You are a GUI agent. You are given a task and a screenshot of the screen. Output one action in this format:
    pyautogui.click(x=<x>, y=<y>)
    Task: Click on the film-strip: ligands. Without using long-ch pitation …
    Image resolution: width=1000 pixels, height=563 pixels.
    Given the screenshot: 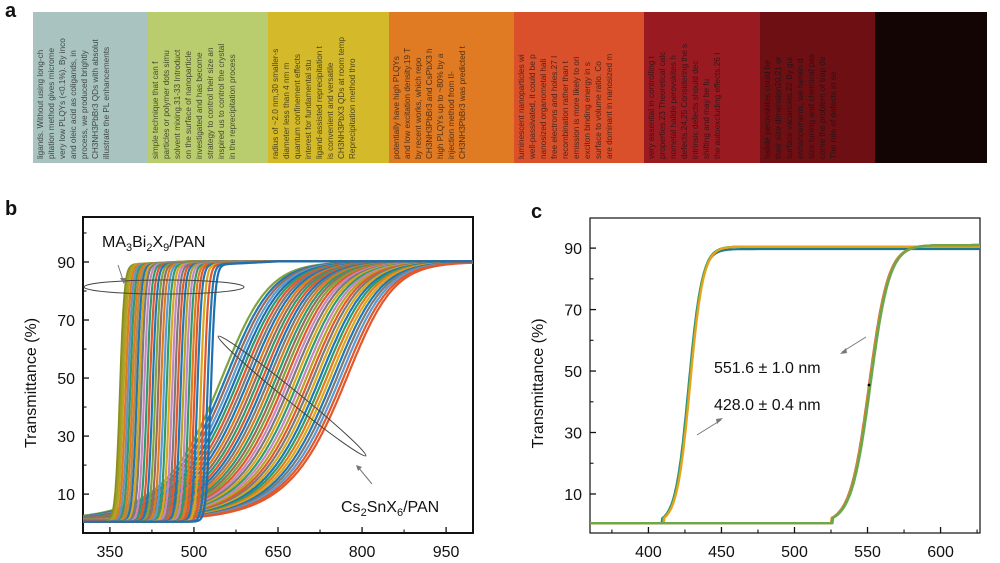 What is the action you would take?
    pyautogui.click(x=90, y=87)
    